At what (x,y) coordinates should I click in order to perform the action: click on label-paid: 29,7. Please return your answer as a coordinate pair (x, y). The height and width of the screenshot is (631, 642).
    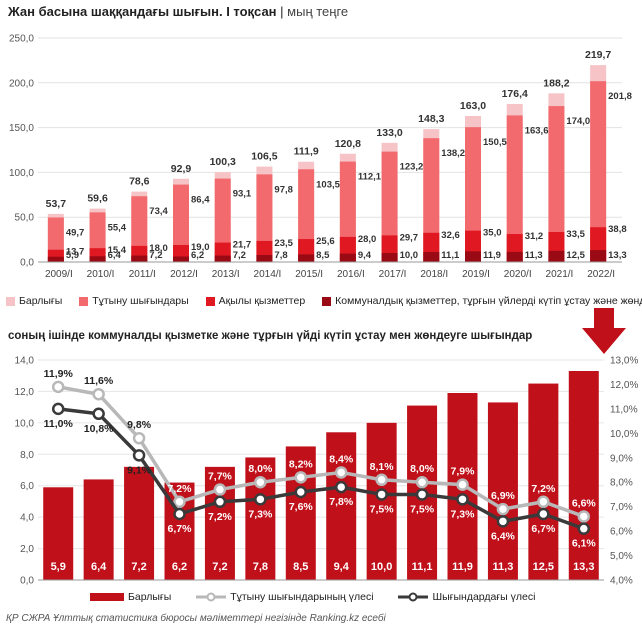
    Looking at the image, I should click on (409, 237).